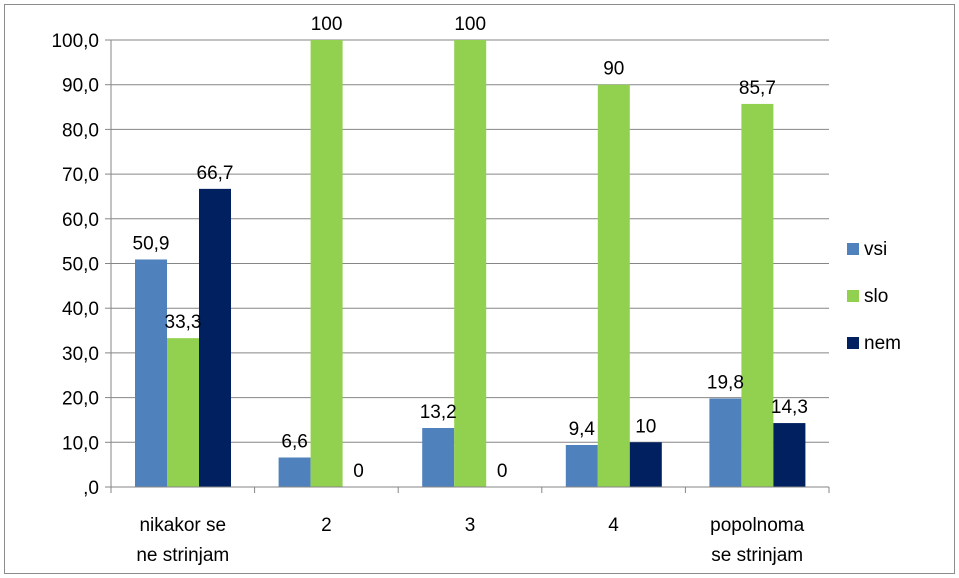 Image resolution: width=959 pixels, height=578 pixels. I want to click on x-tick-label: 4, so click(613, 525).